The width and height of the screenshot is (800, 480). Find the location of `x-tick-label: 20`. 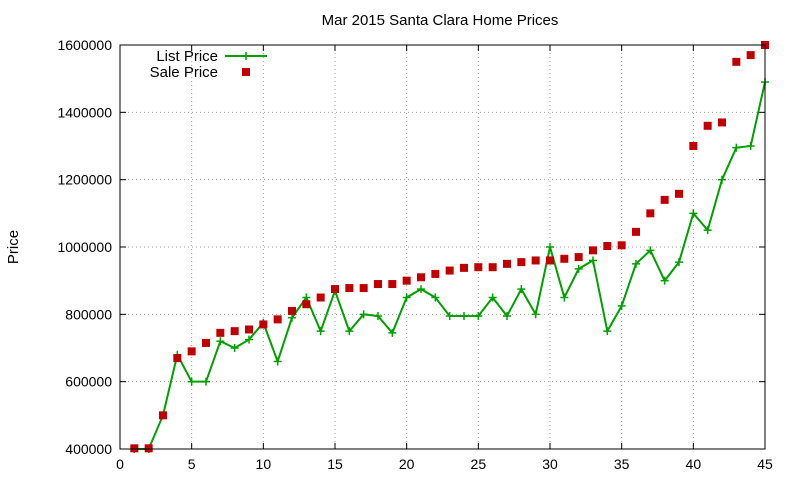

x-tick-label: 20 is located at coordinates (407, 464).